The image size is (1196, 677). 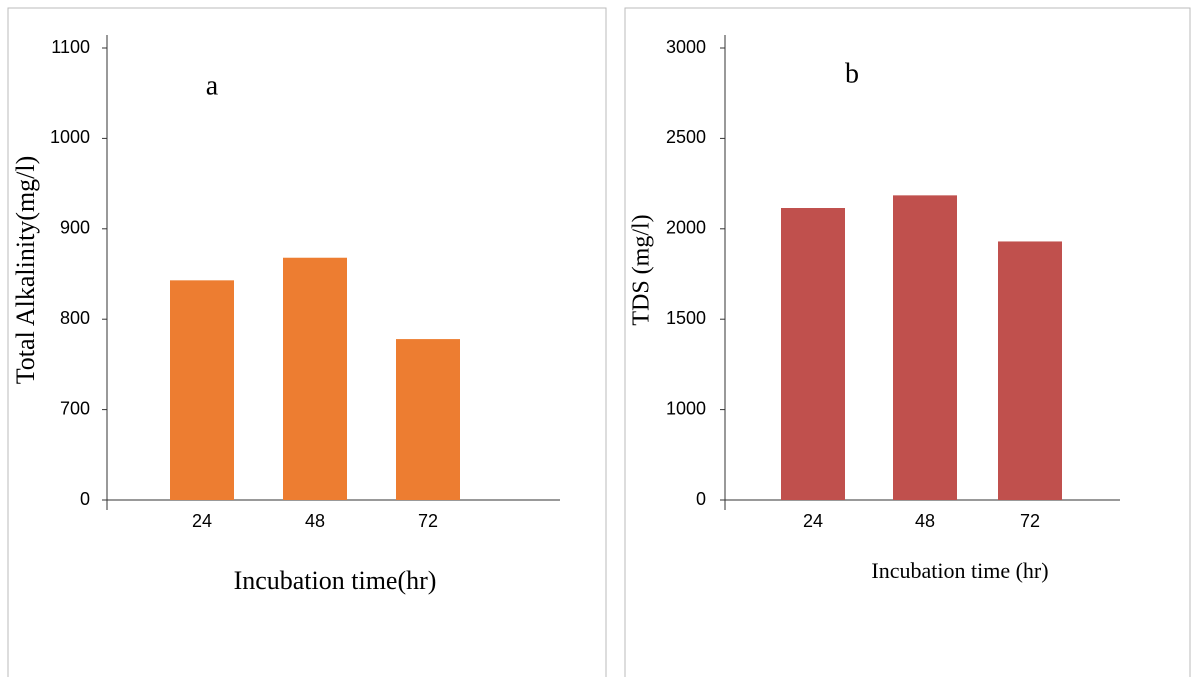 What do you see at coordinates (212, 85) in the screenshot?
I see `annotation: a` at bounding box center [212, 85].